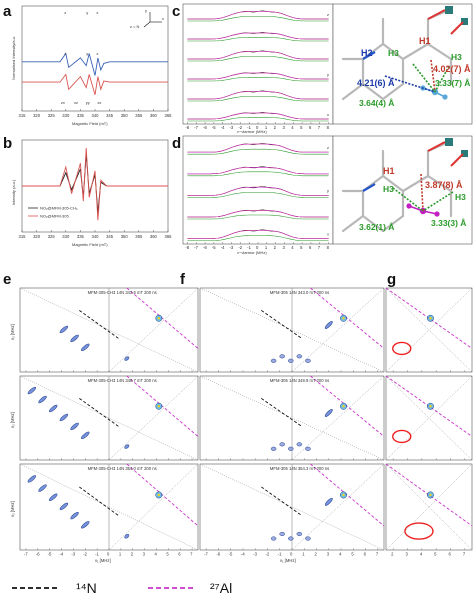 This screenshot has width=474, height=601. Describe the element at coordinates (122, 292) in the screenshot. I see `hyscore-title: MFM-305-CH3 14N 342.6 mT 200 ns` at that location.